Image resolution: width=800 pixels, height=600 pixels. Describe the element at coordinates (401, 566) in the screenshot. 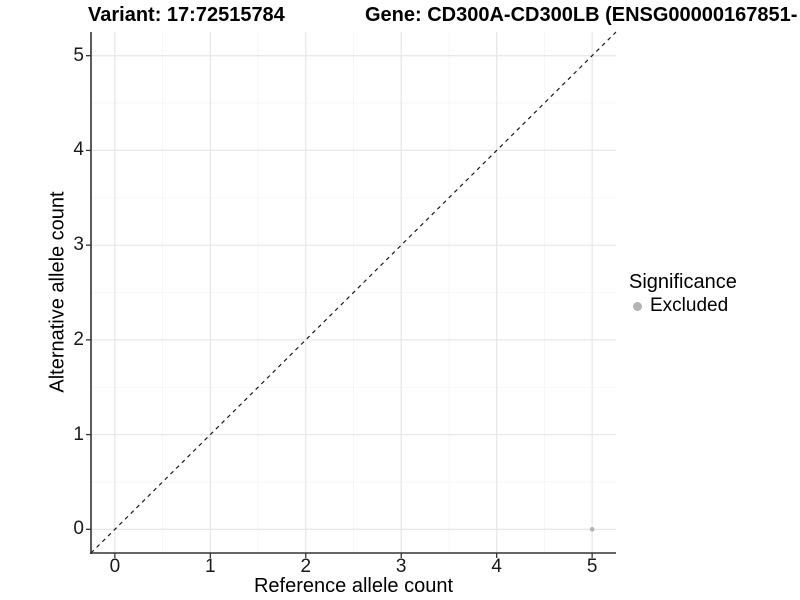

I see `x-tick-label: 3` at that location.